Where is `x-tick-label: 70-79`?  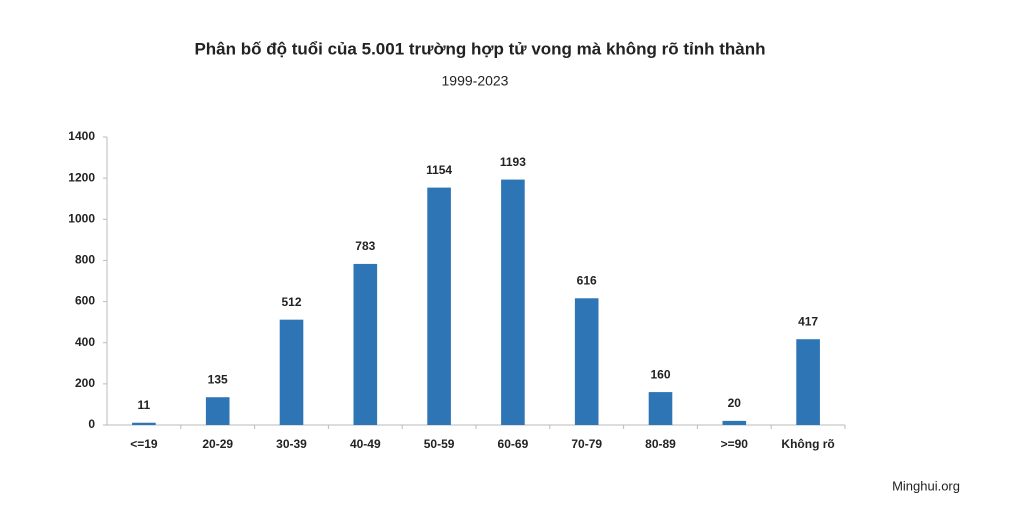
x-tick-label: 70-79 is located at coordinates (586, 444).